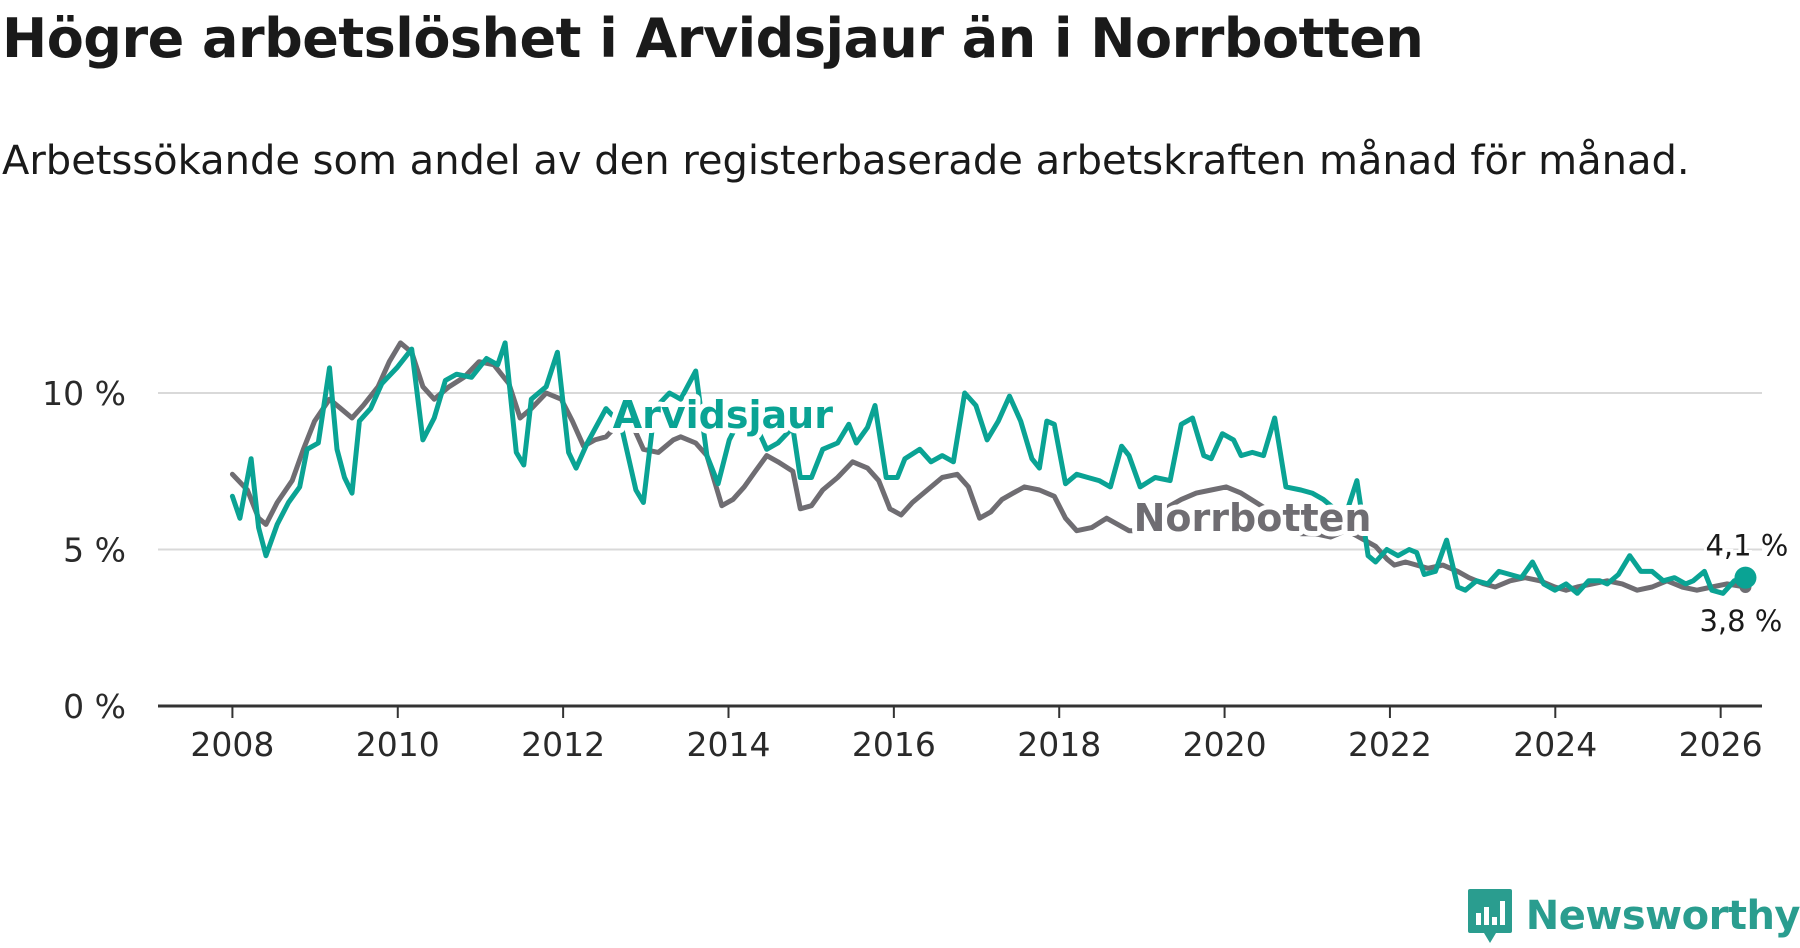 Image resolution: width=1800 pixels, height=948 pixels. Describe the element at coordinates (1555, 744) in the screenshot. I see `x-tick-label: 2024` at that location.